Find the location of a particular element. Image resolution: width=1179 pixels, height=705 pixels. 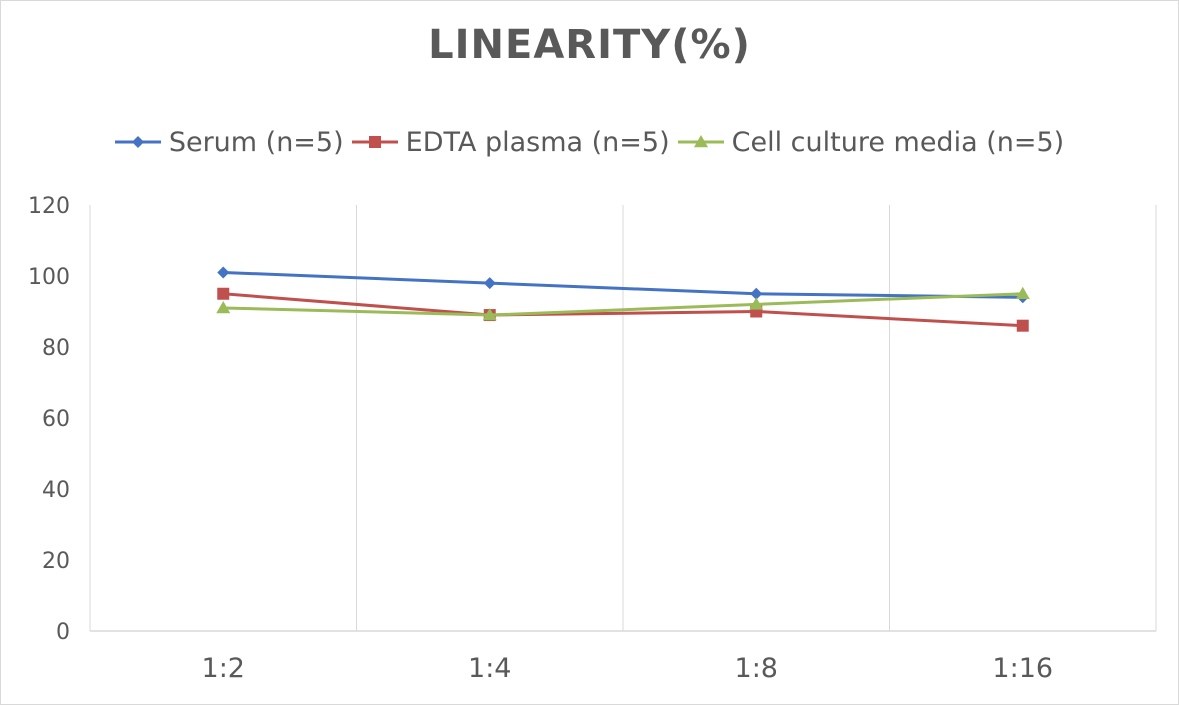

legend-swatch-cell-culture-media is located at coordinates (700, 141).